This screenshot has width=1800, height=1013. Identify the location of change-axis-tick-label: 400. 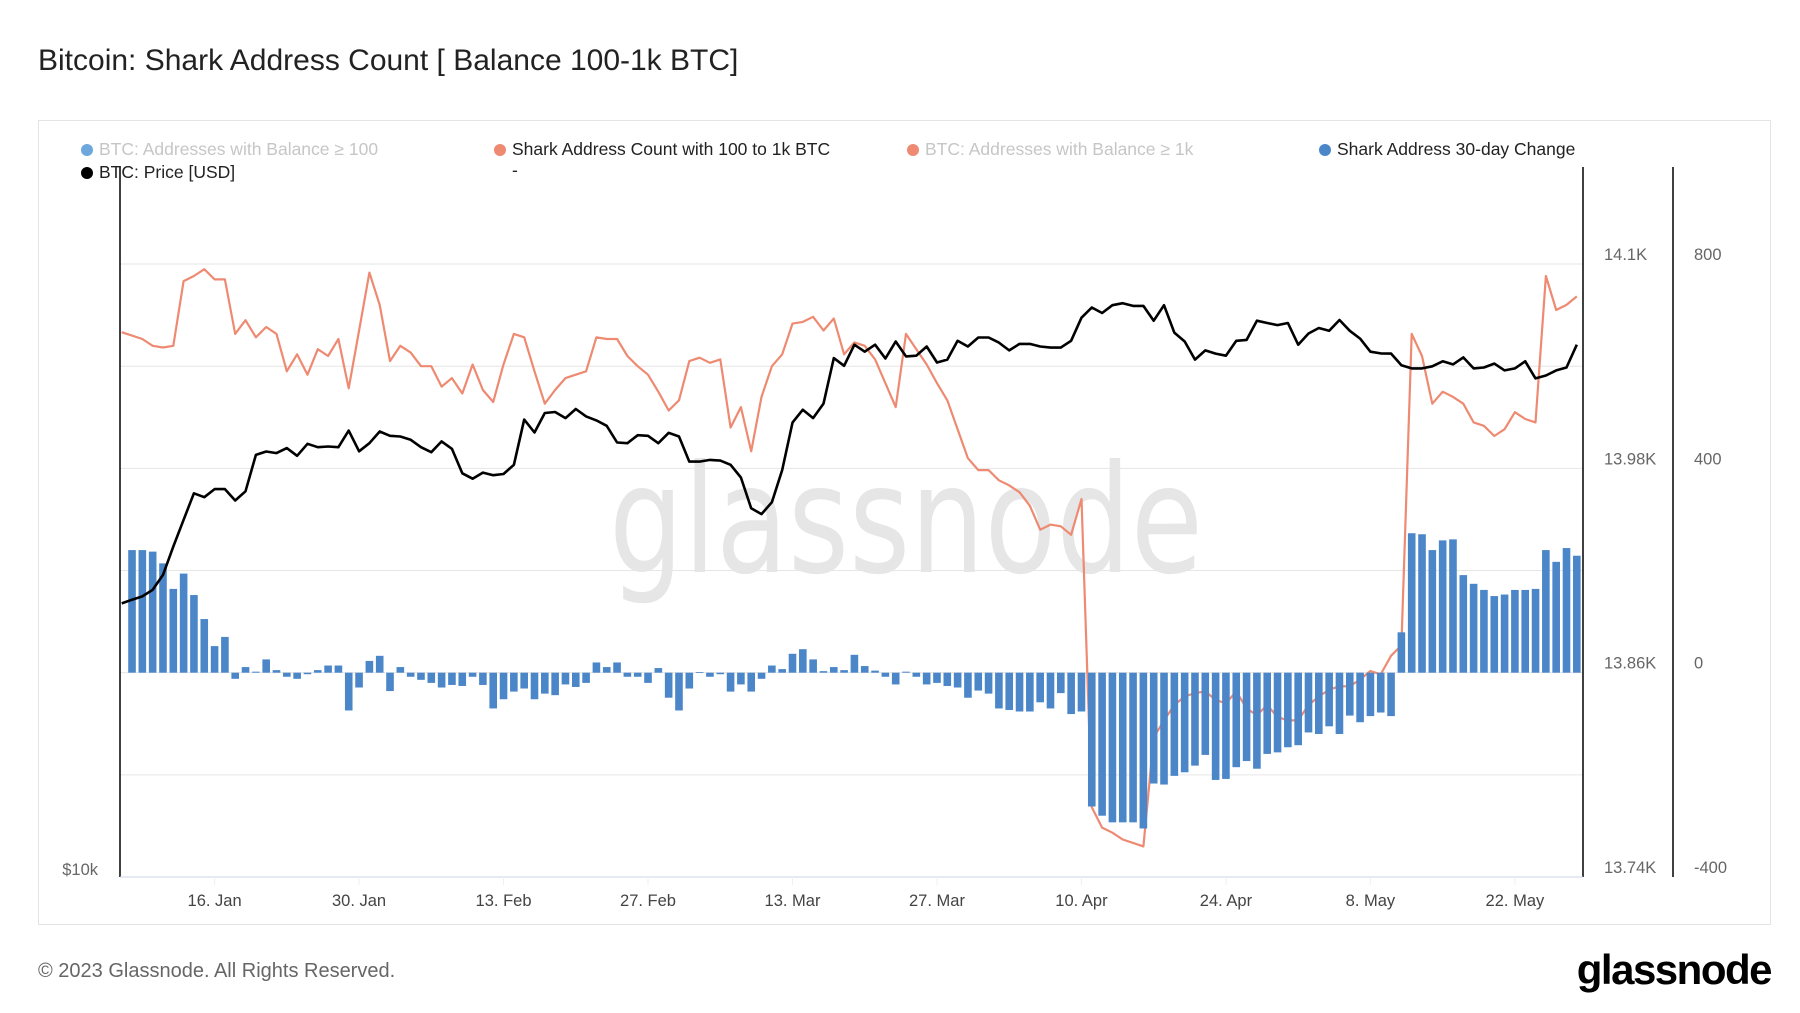
(1708, 459).